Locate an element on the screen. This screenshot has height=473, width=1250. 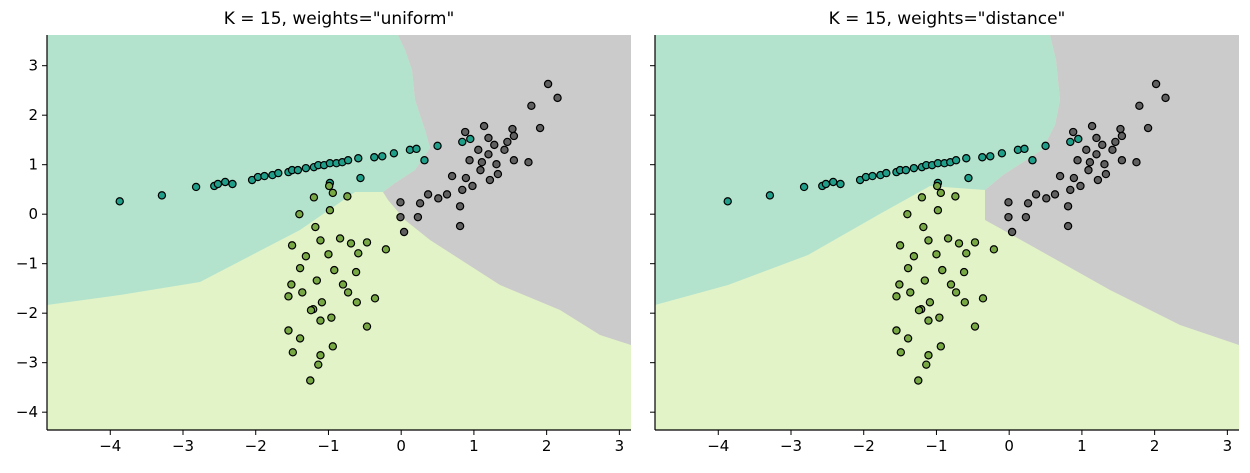
y-tick-label: 3 is located at coordinates (33, 66).